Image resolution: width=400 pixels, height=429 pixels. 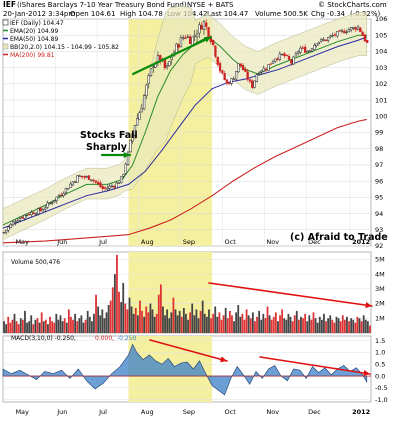 What do you see at coordinates (102, 412) in the screenshot?
I see `macd-x-tick: Jul` at bounding box center [102, 412].